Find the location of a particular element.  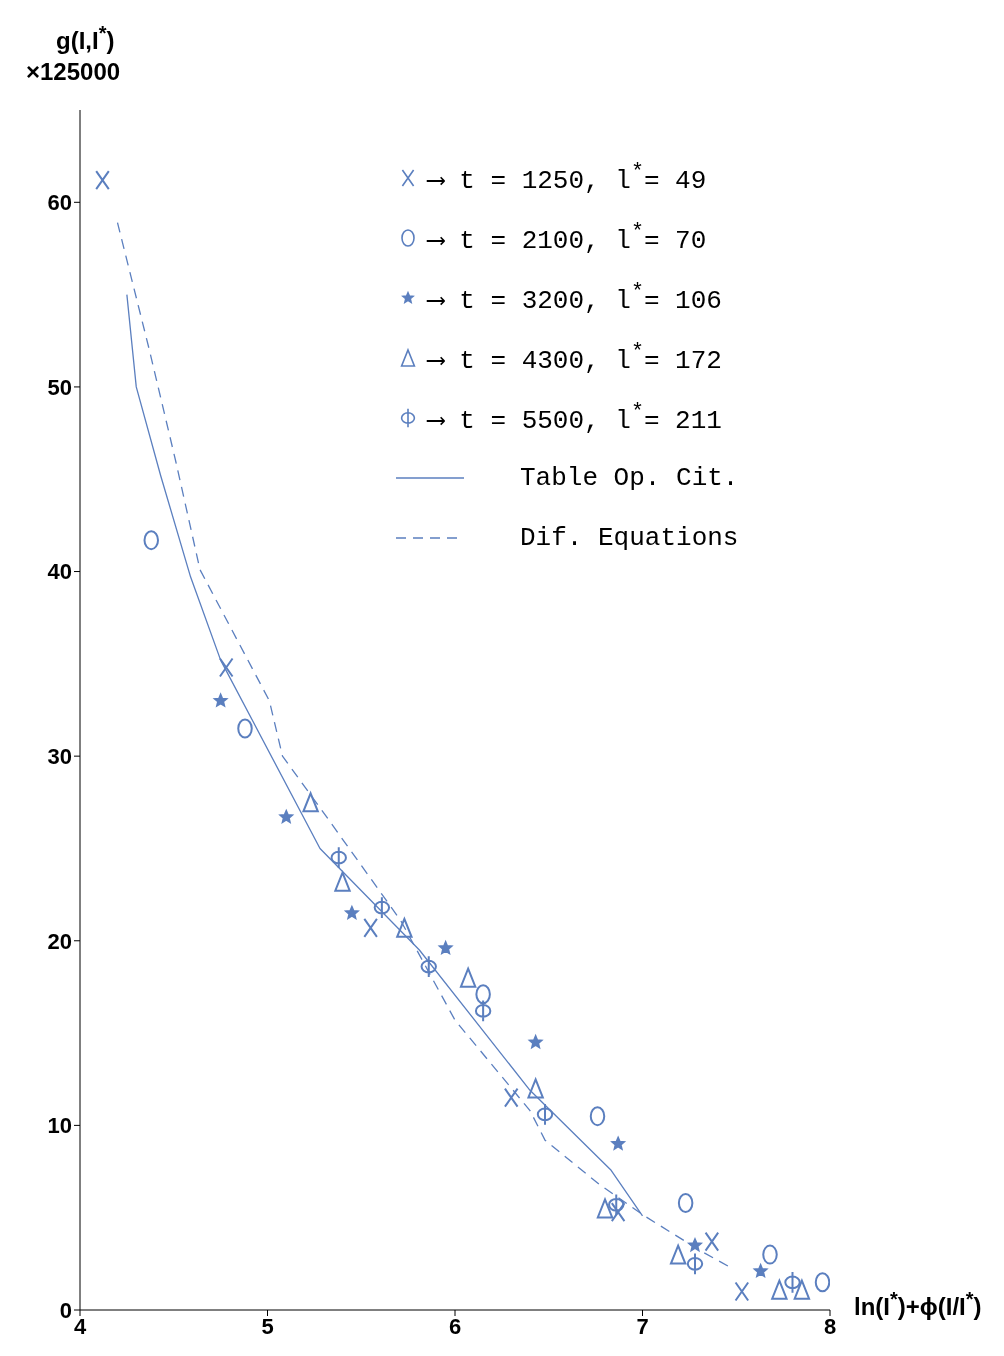

x-tick-label: 8 is located at coordinates (830, 1326).